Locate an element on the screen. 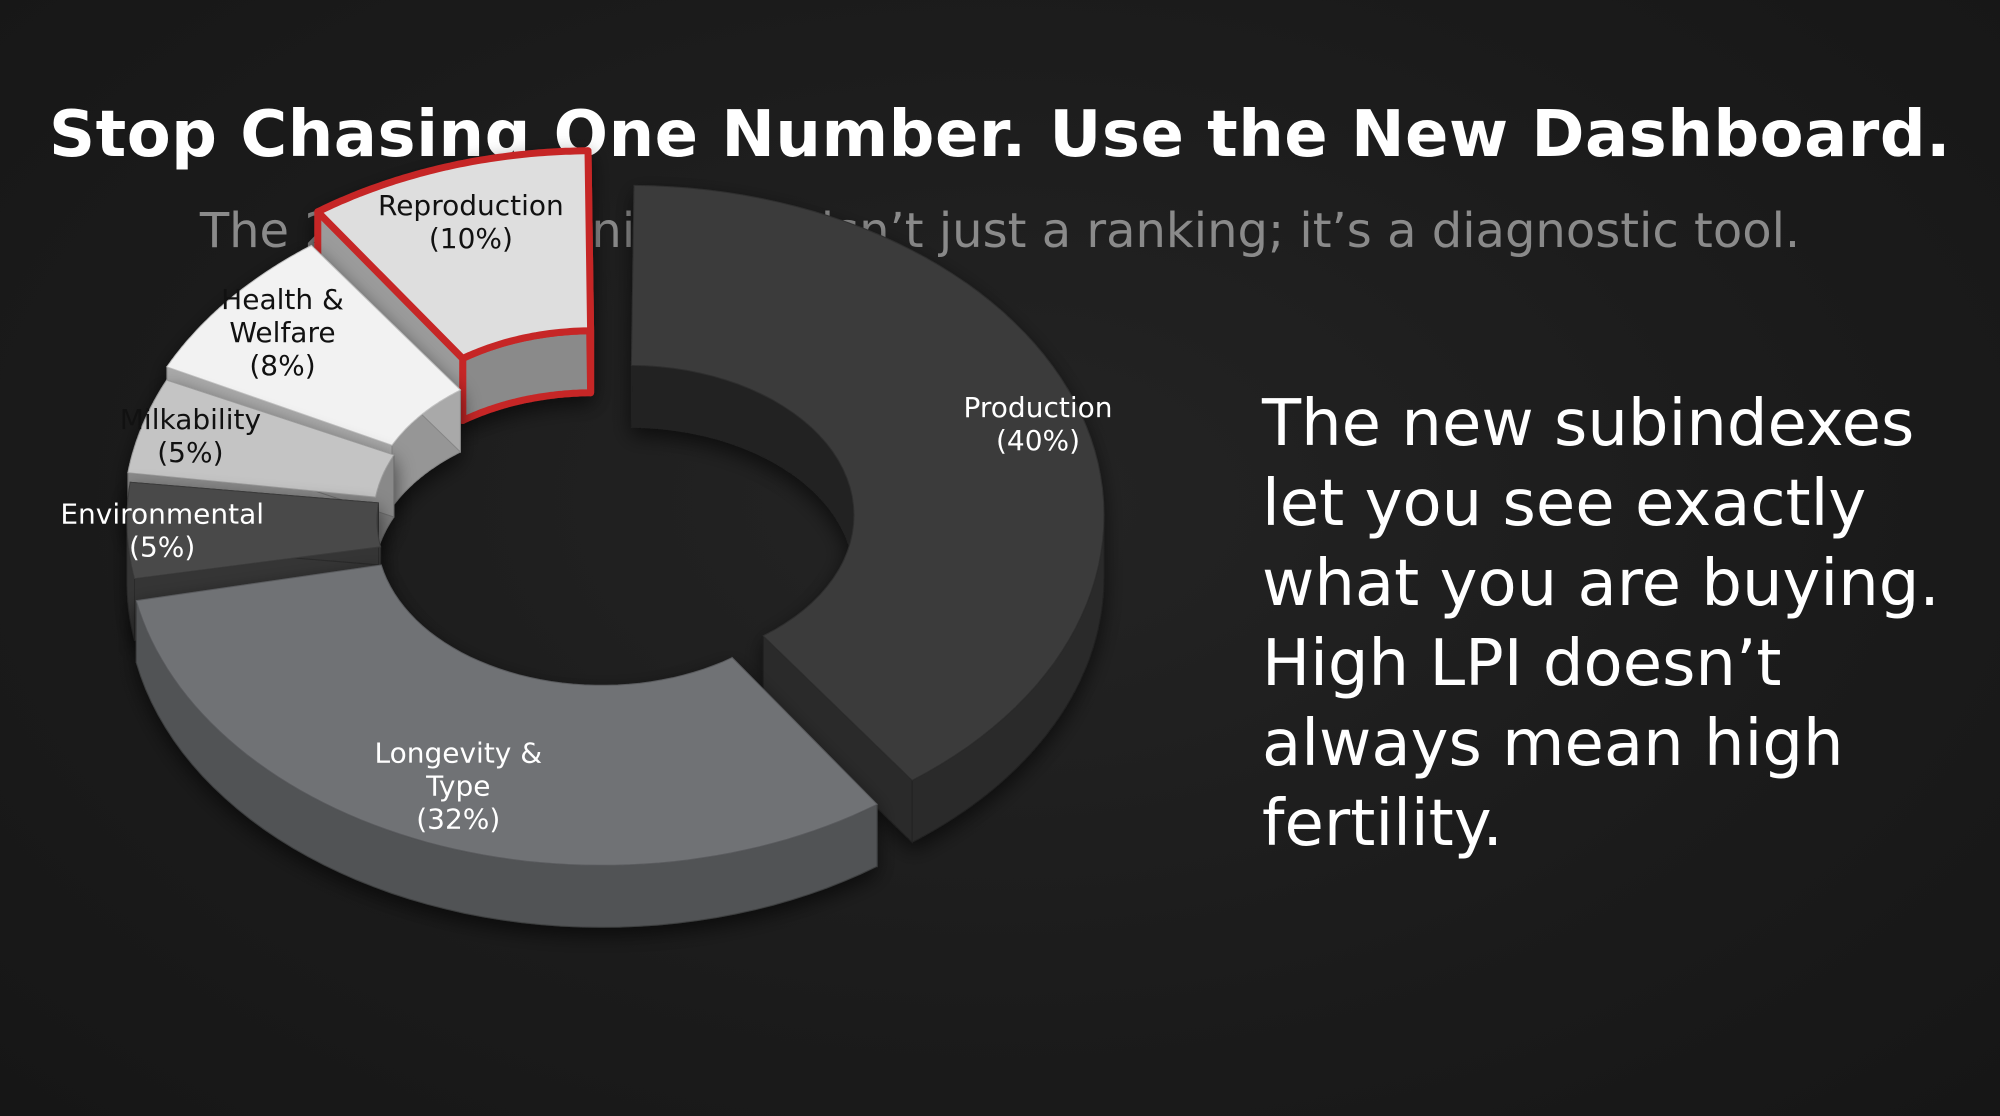 Image resolution: width=2000 pixels, height=1116 pixels. label-line: Reproduction is located at coordinates (471, 205).